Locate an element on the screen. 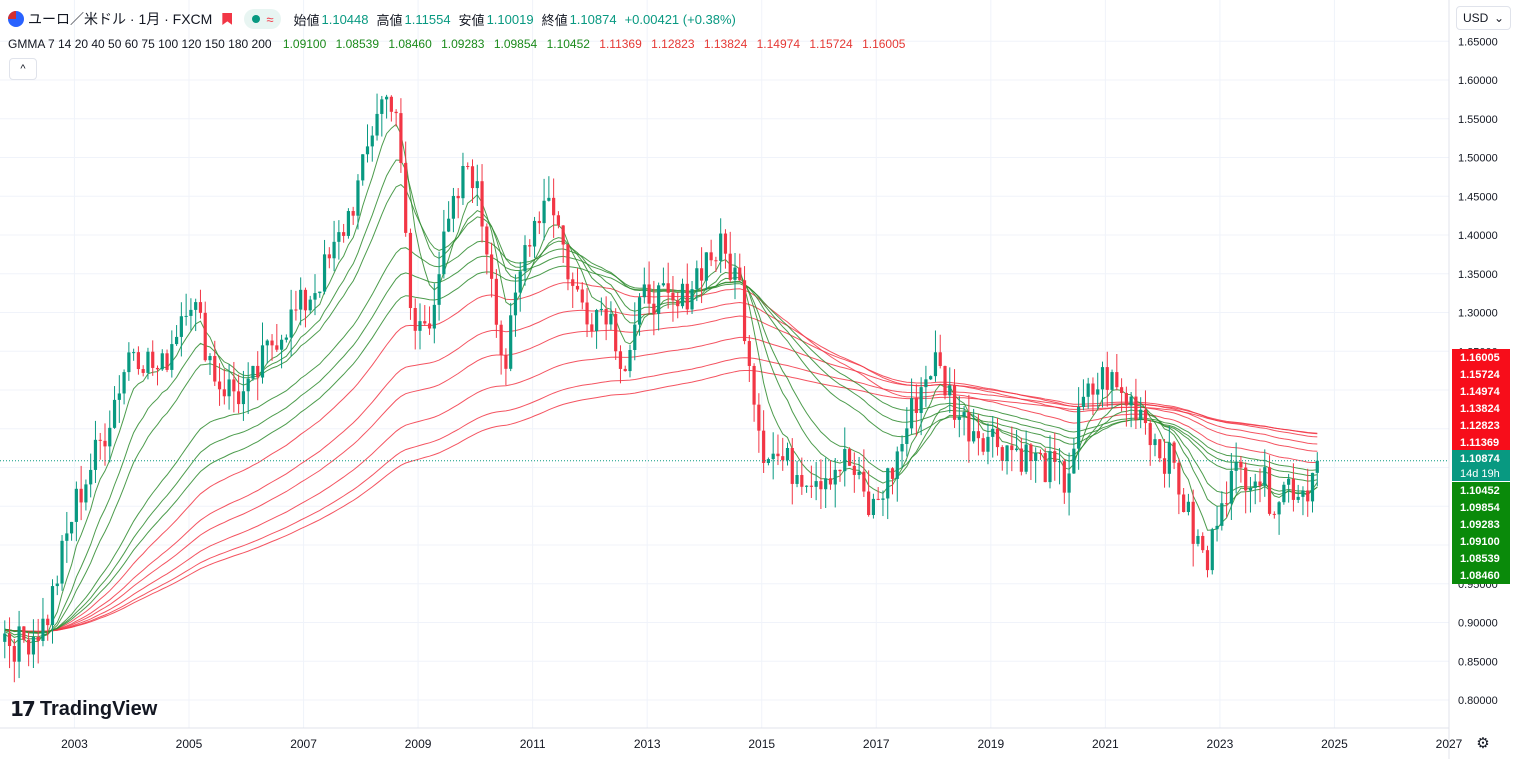  gmma-short-value: 1.09854 is located at coordinates (515, 44).